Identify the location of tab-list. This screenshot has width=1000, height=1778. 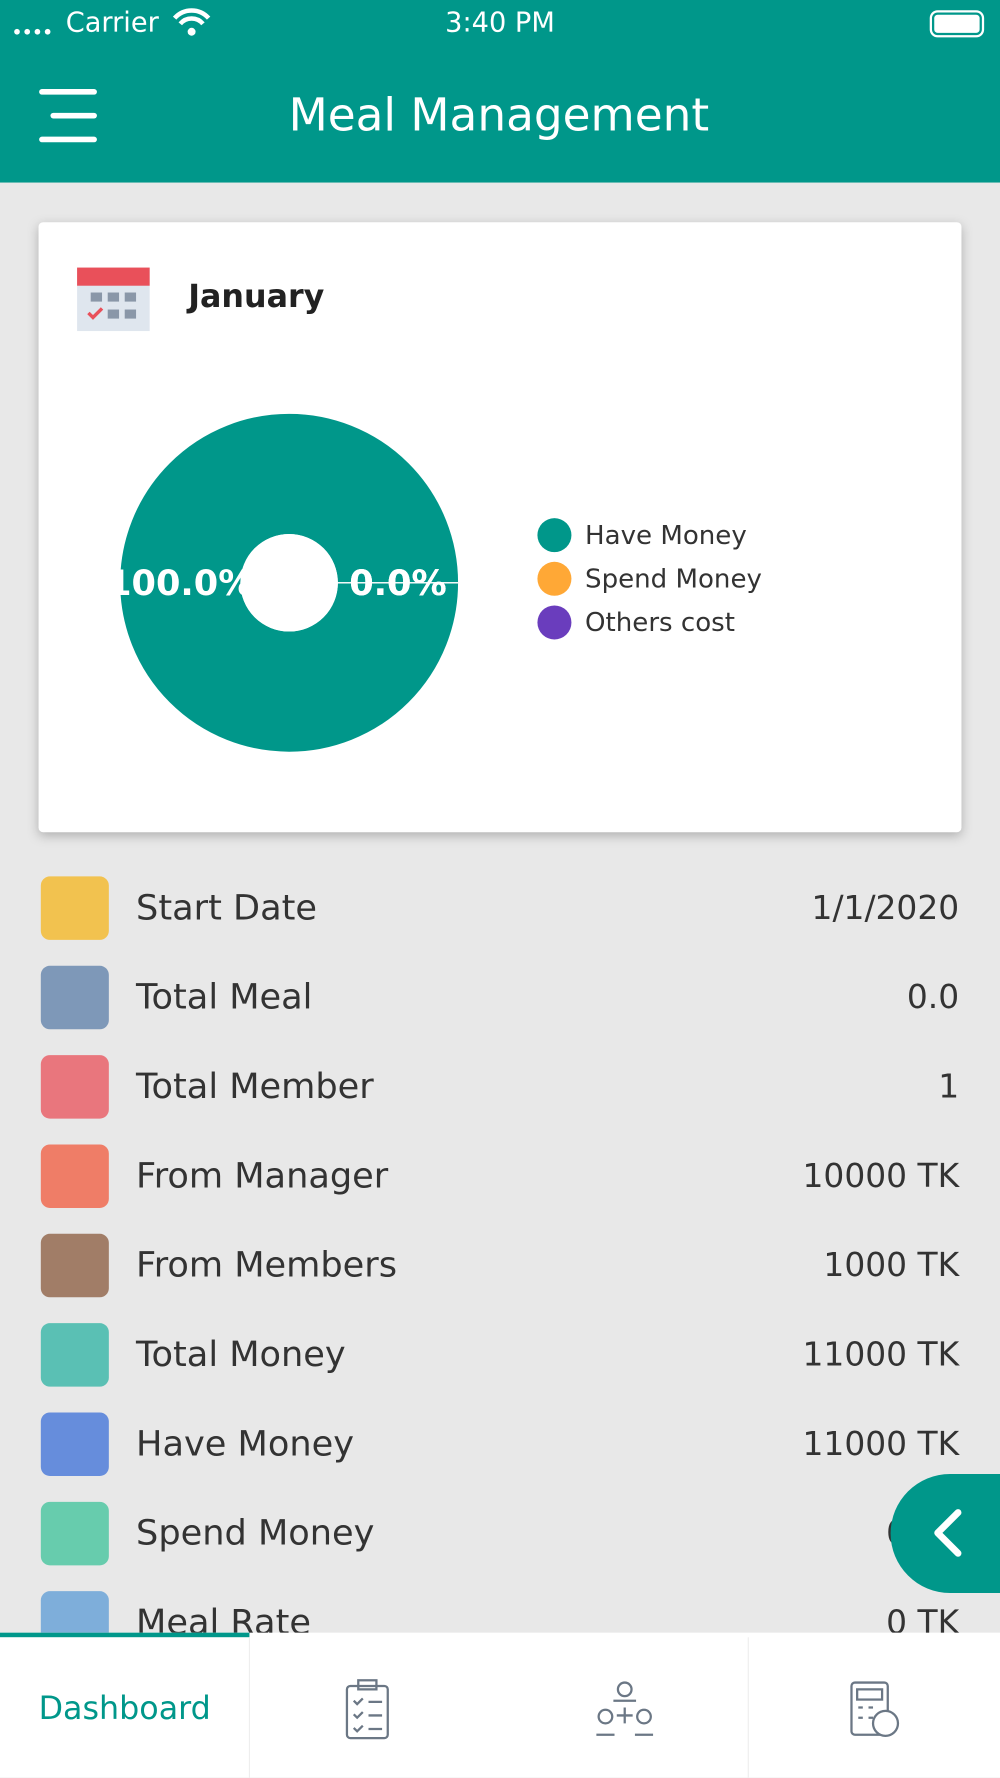
(367, 1709).